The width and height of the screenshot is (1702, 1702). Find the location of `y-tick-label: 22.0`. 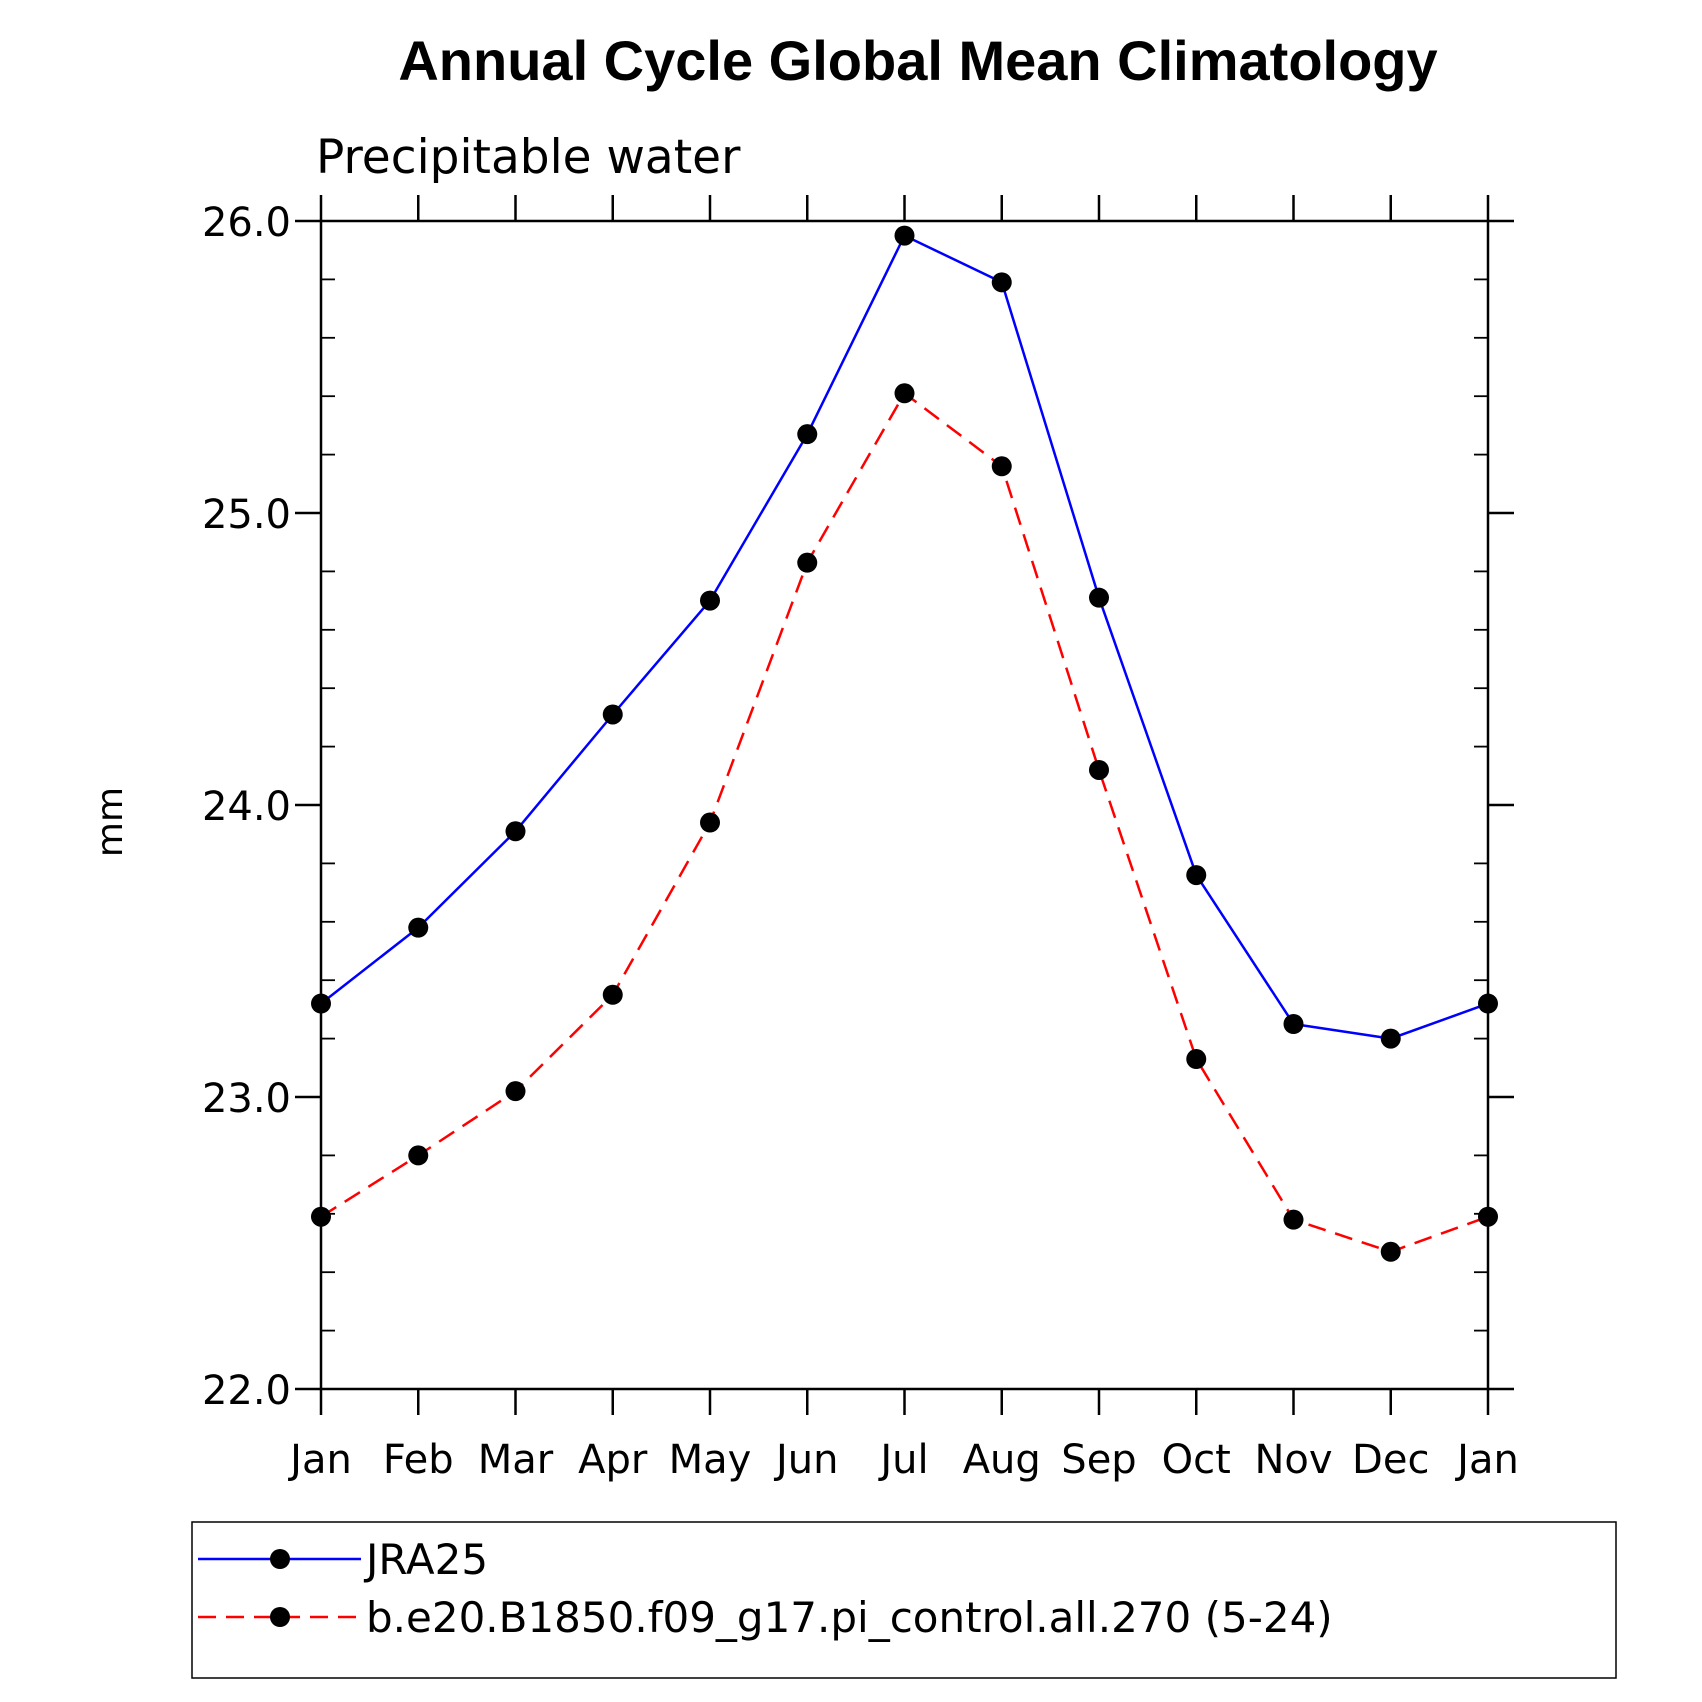

y-tick-label: 22.0 is located at coordinates (246, 1391).